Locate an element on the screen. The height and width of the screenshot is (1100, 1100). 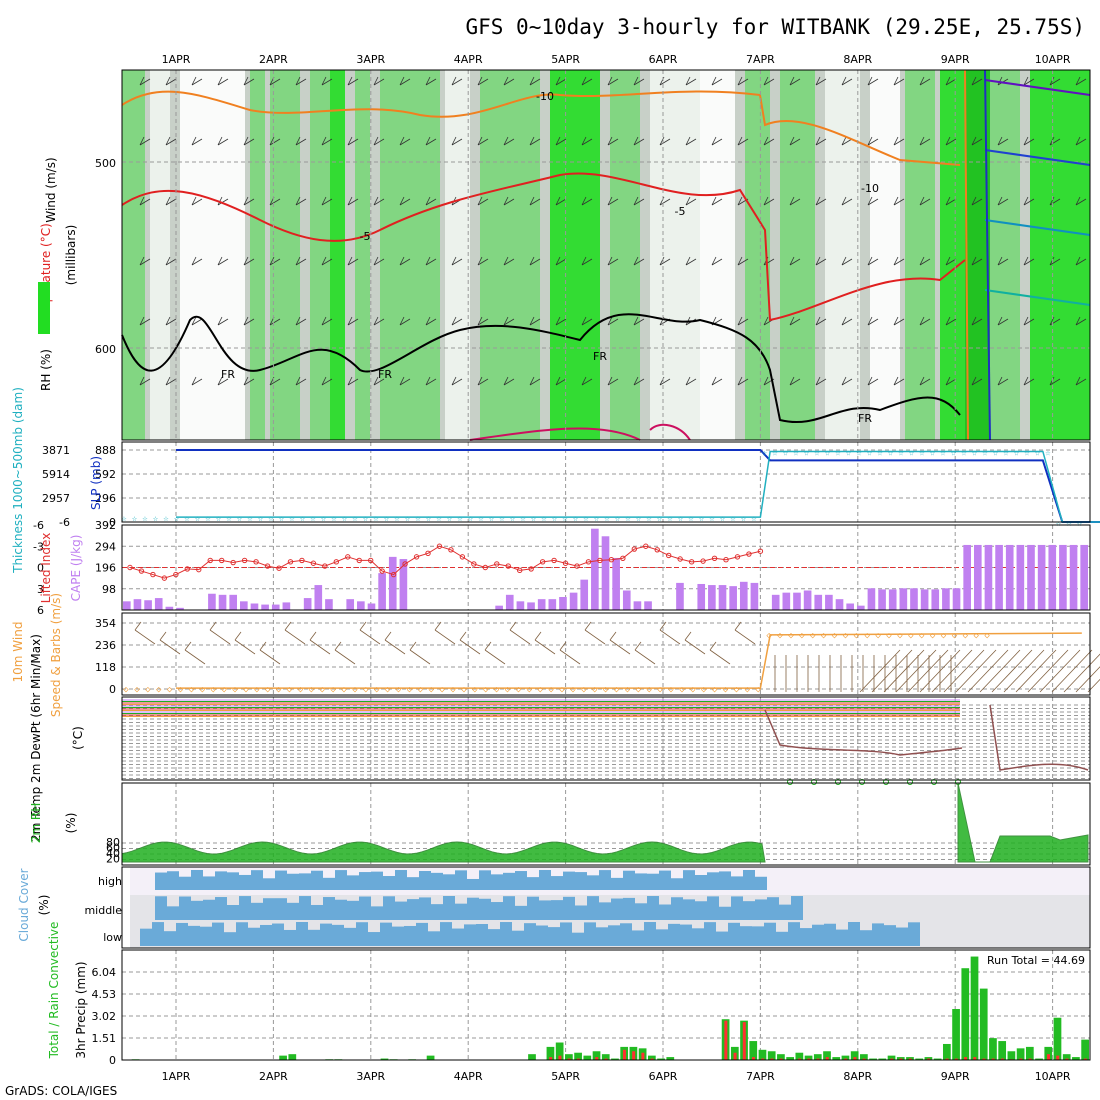
top-date-tick: 7APR is located at coordinates (760, 59).